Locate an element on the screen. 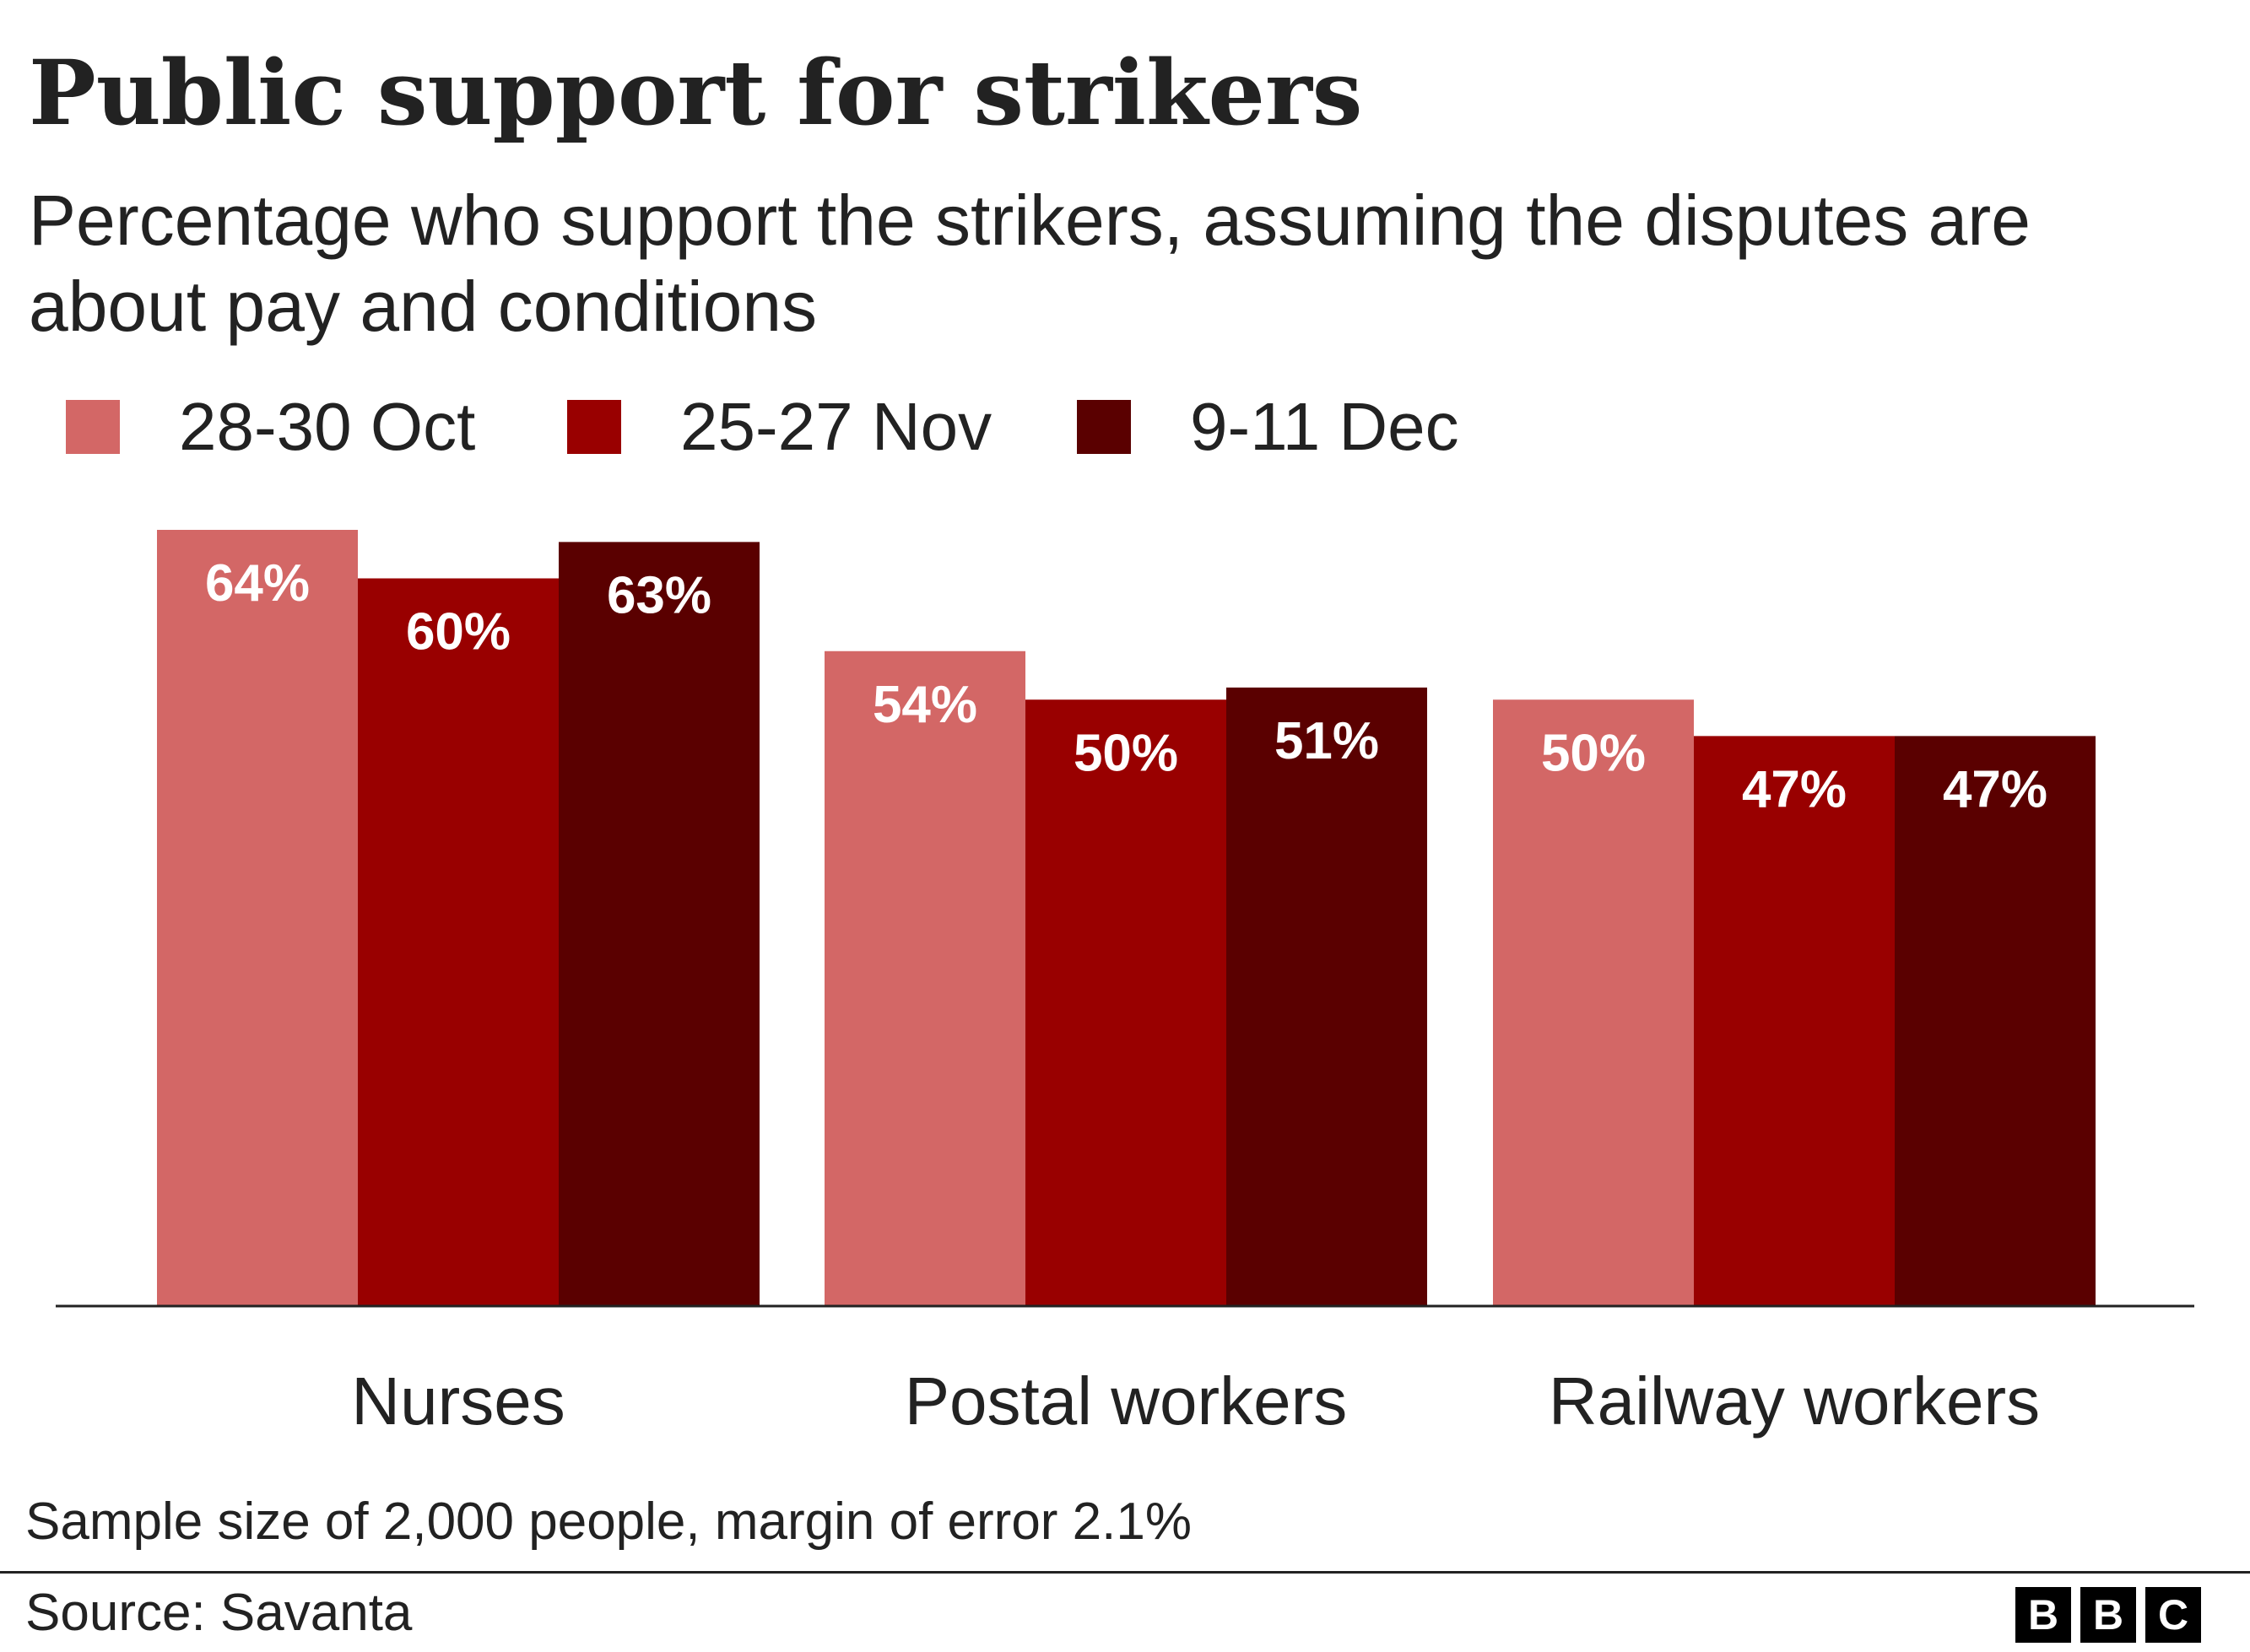 This screenshot has width=2250, height=1652. bar-value-label: 54% is located at coordinates (925, 705).